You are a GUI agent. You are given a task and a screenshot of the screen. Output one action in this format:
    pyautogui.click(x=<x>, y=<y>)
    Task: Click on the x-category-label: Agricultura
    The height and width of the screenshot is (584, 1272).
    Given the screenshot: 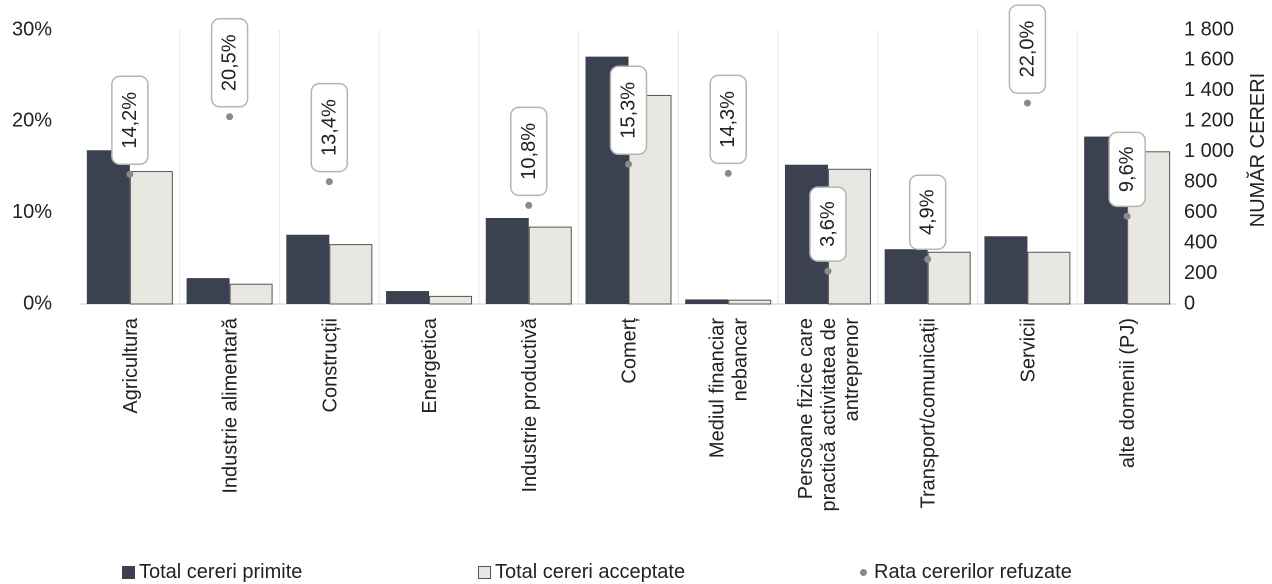 What is the action you would take?
    pyautogui.click(x=131, y=365)
    